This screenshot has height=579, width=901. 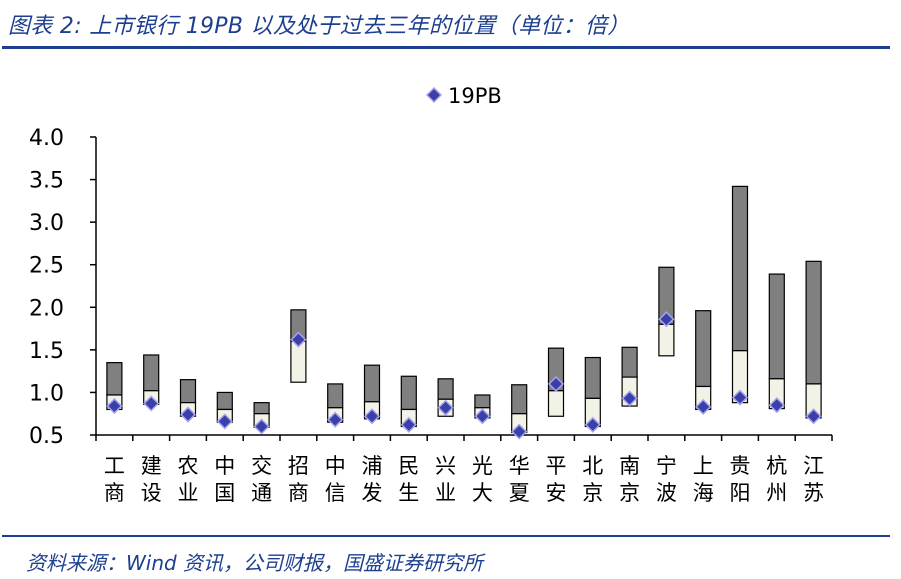 I want to click on legend-label: 19PB, so click(x=475, y=96).